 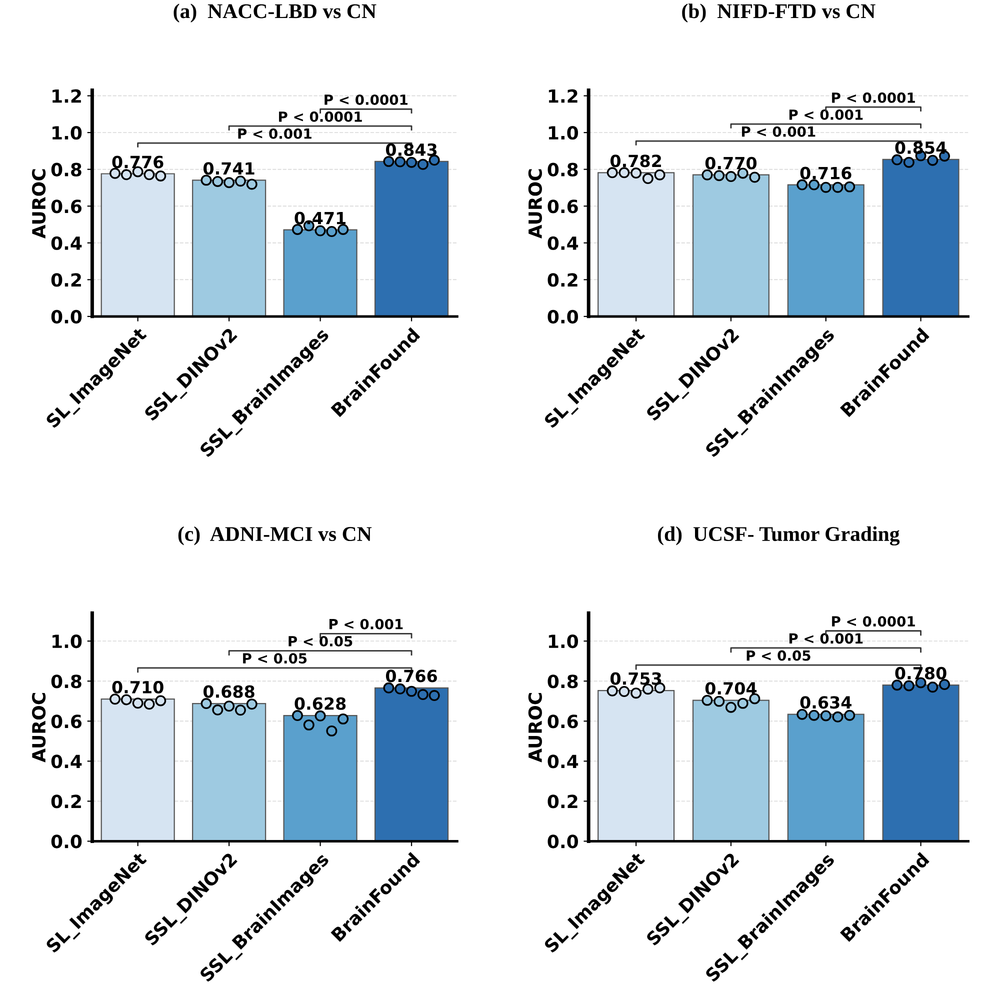 I want to click on chart-title: (b) NIFD-FTD vs CN, so click(x=779, y=13).